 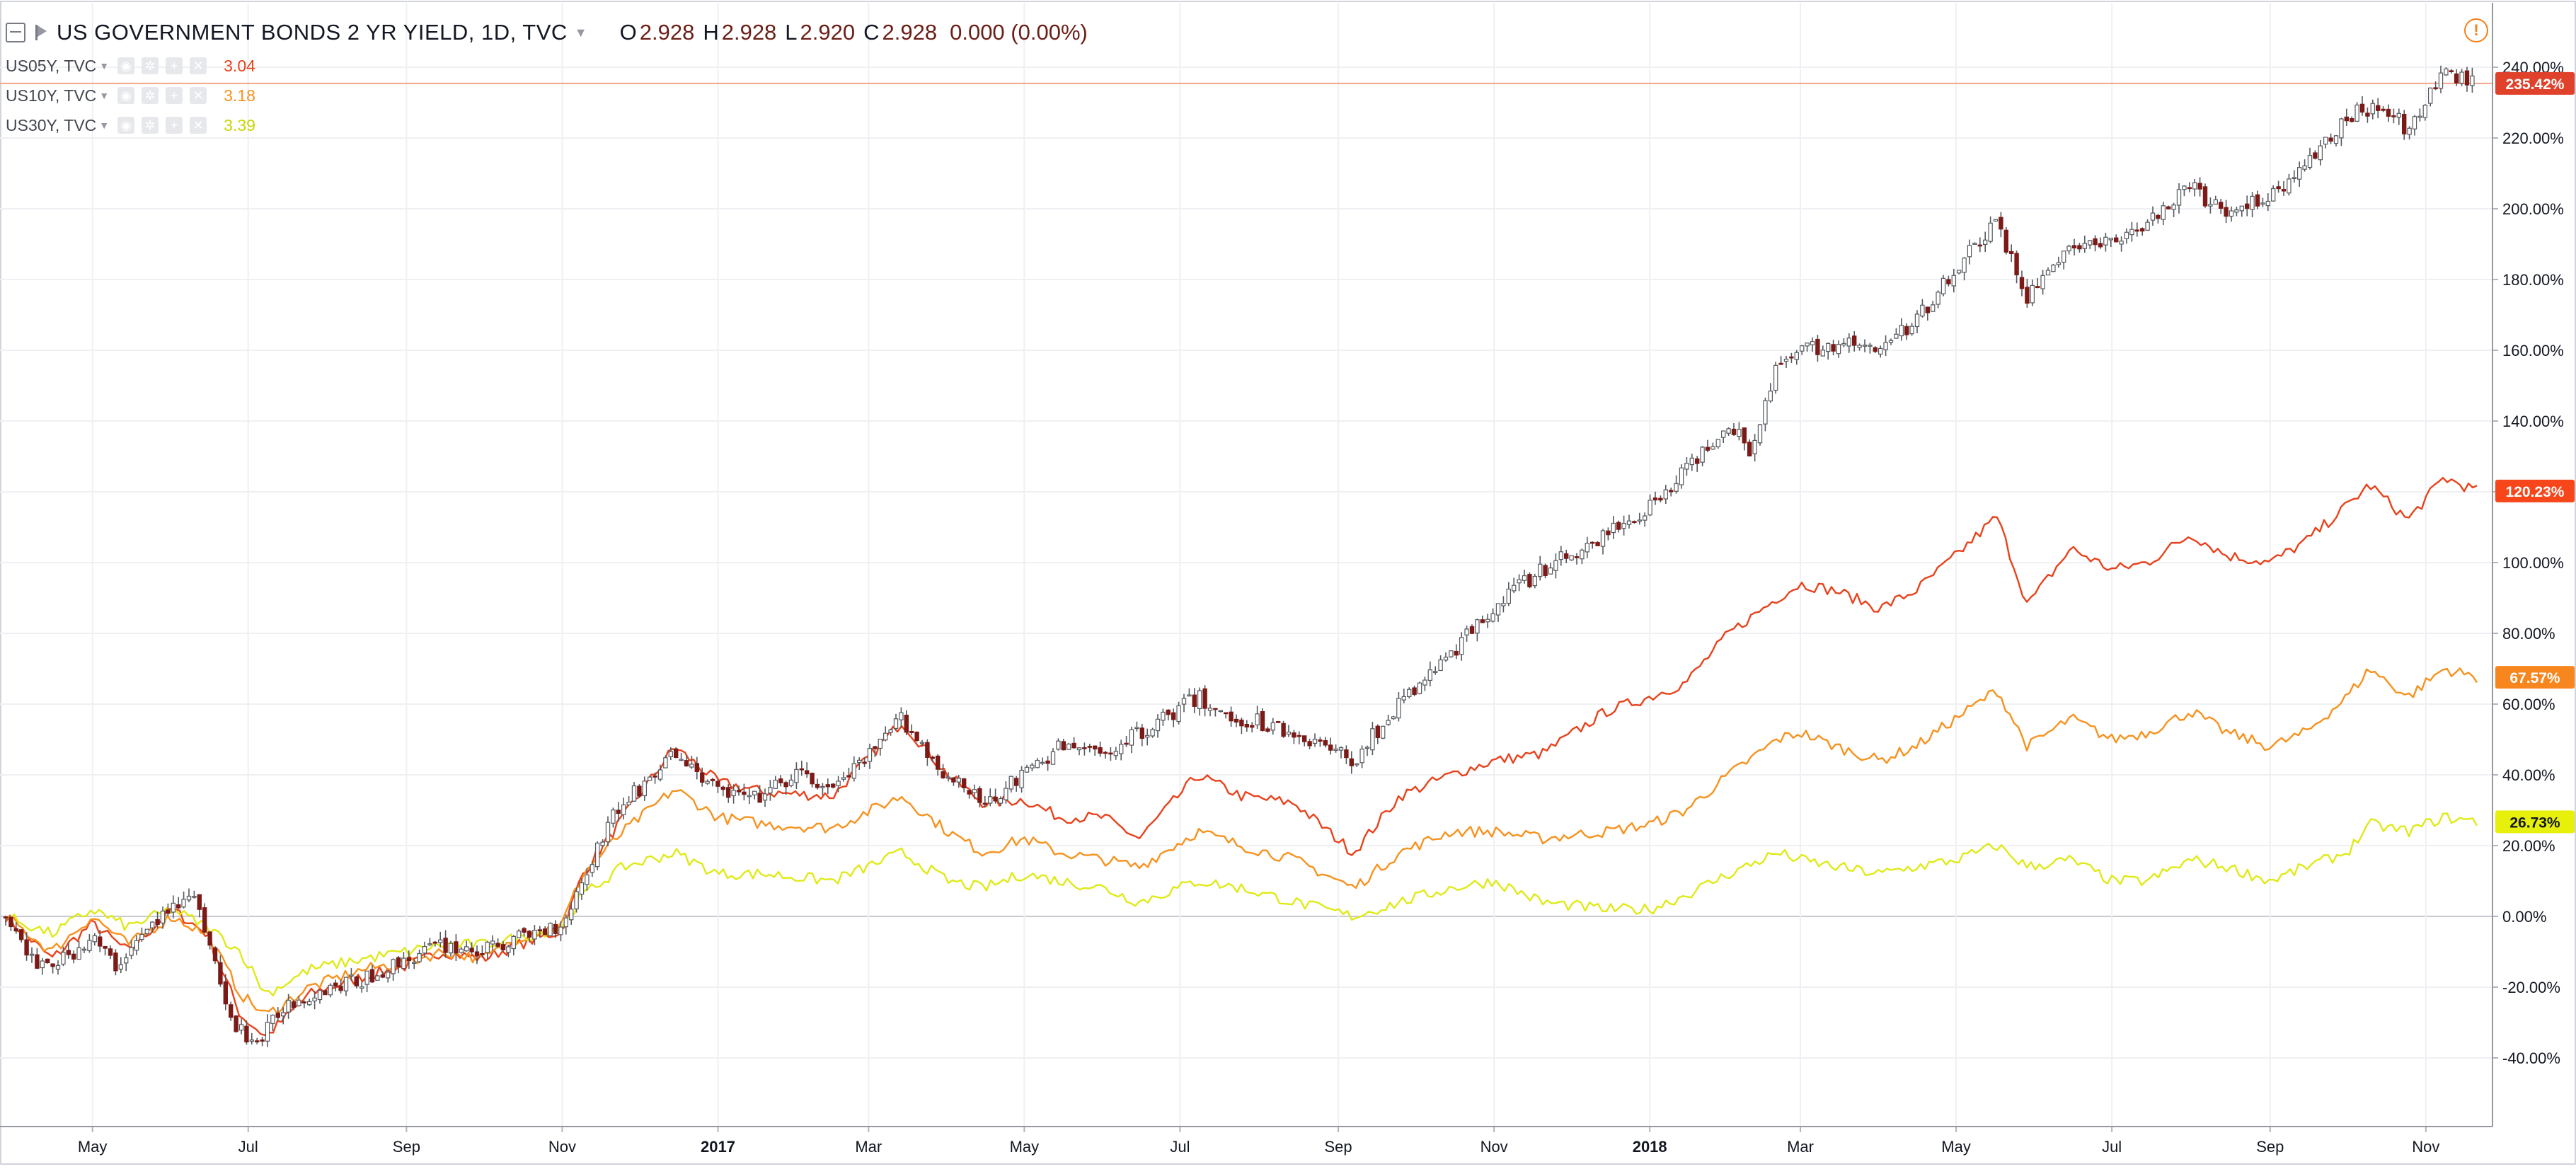 What do you see at coordinates (16, 32) in the screenshot?
I see `collapse-icon` at bounding box center [16, 32].